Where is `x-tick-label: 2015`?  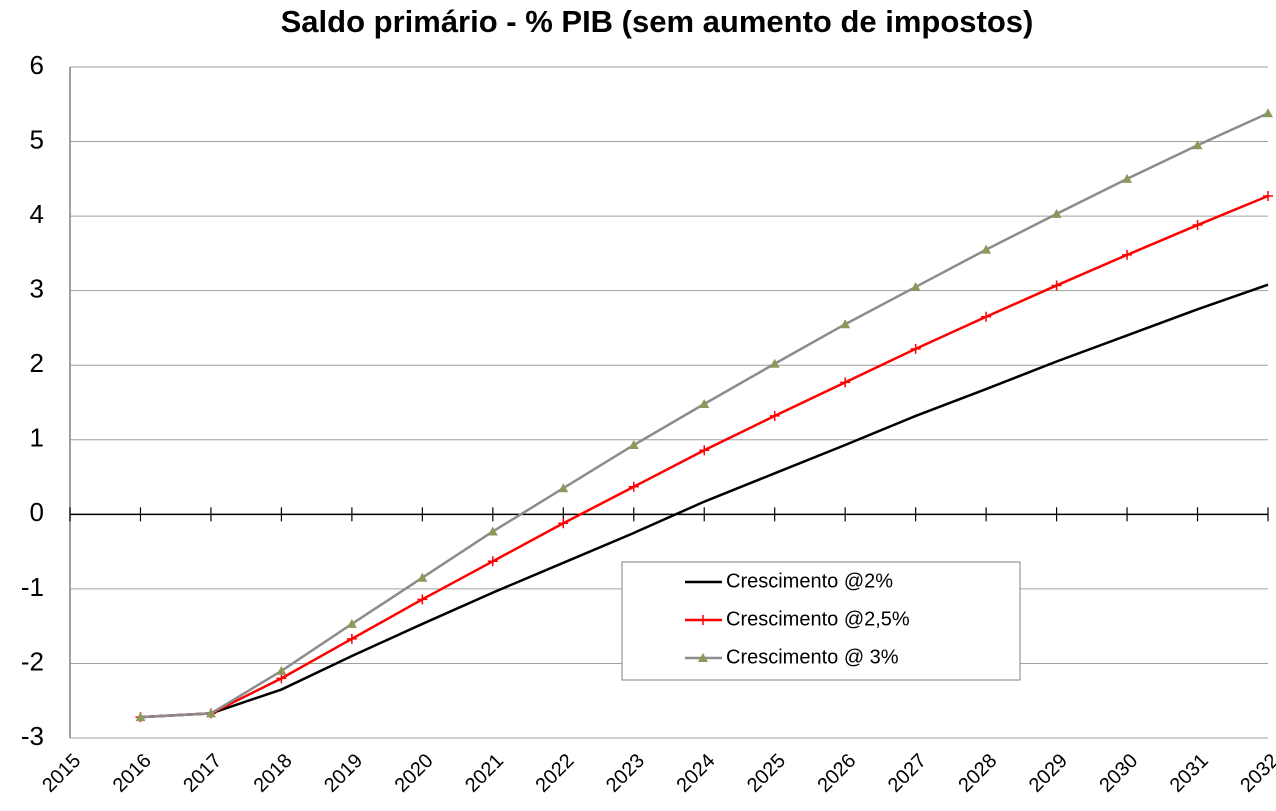
x-tick-label: 2015 is located at coordinates (61, 773).